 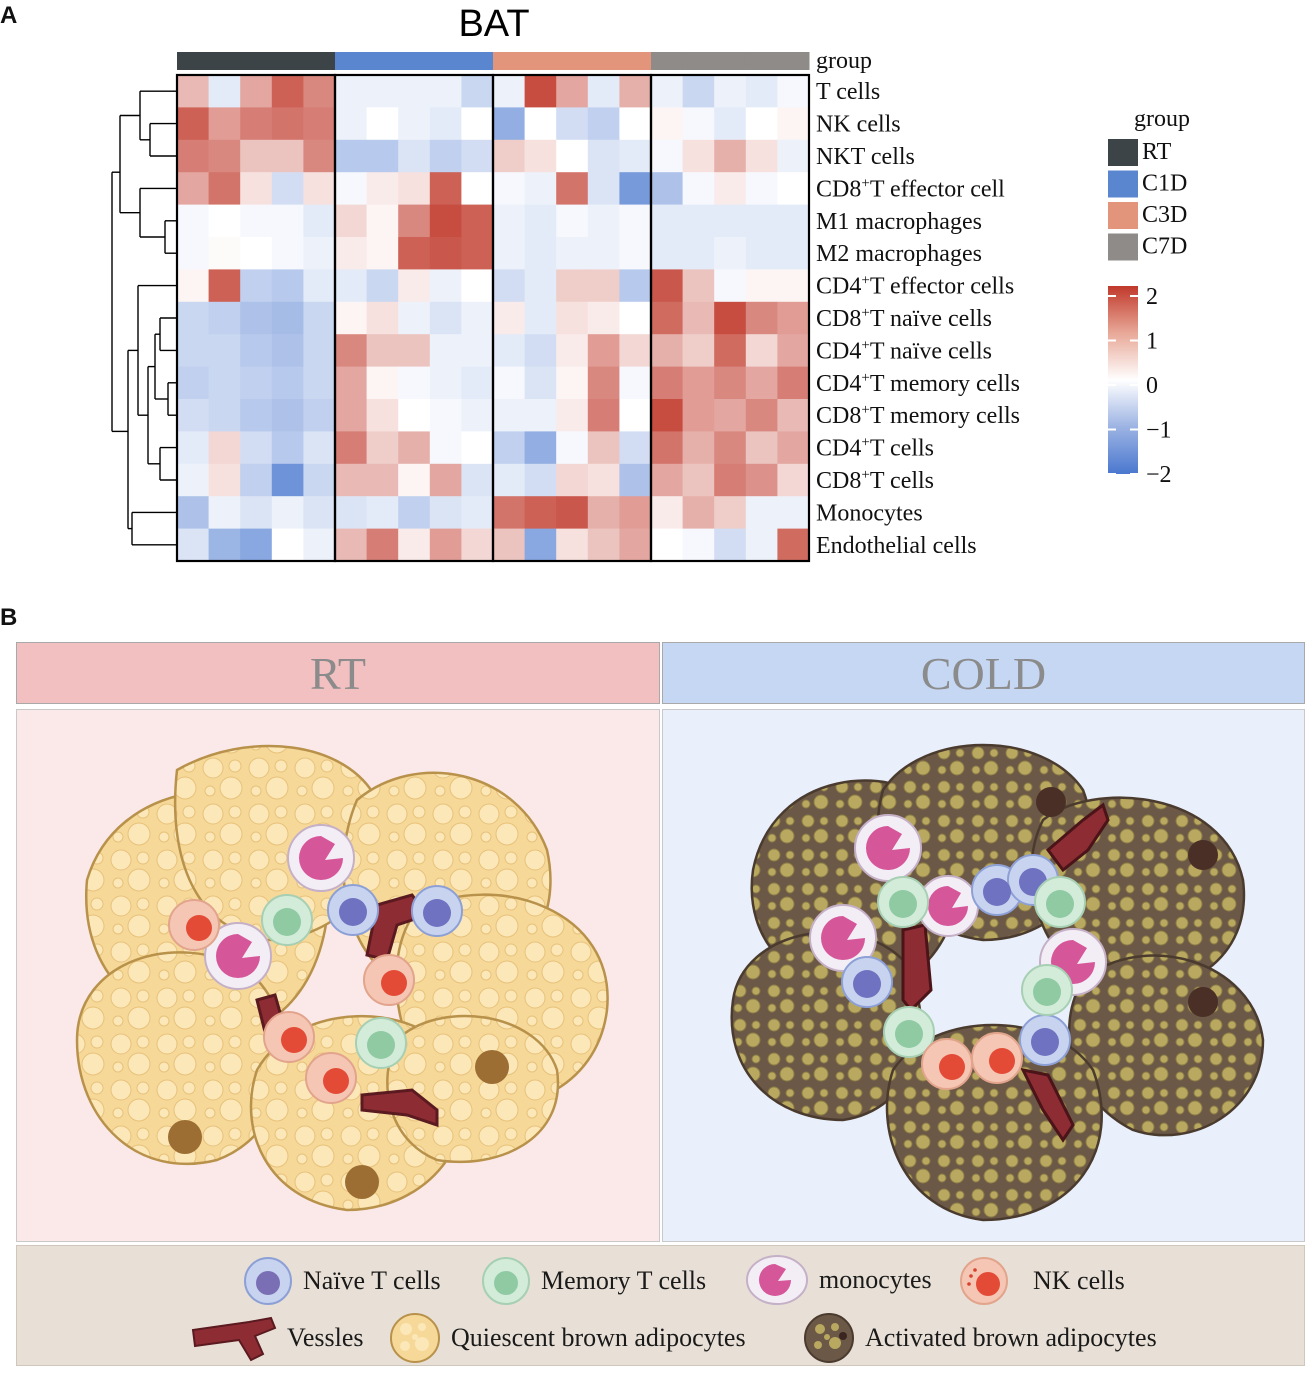 What do you see at coordinates (844, 61) in the screenshot?
I see `group-annotation-label: group` at bounding box center [844, 61].